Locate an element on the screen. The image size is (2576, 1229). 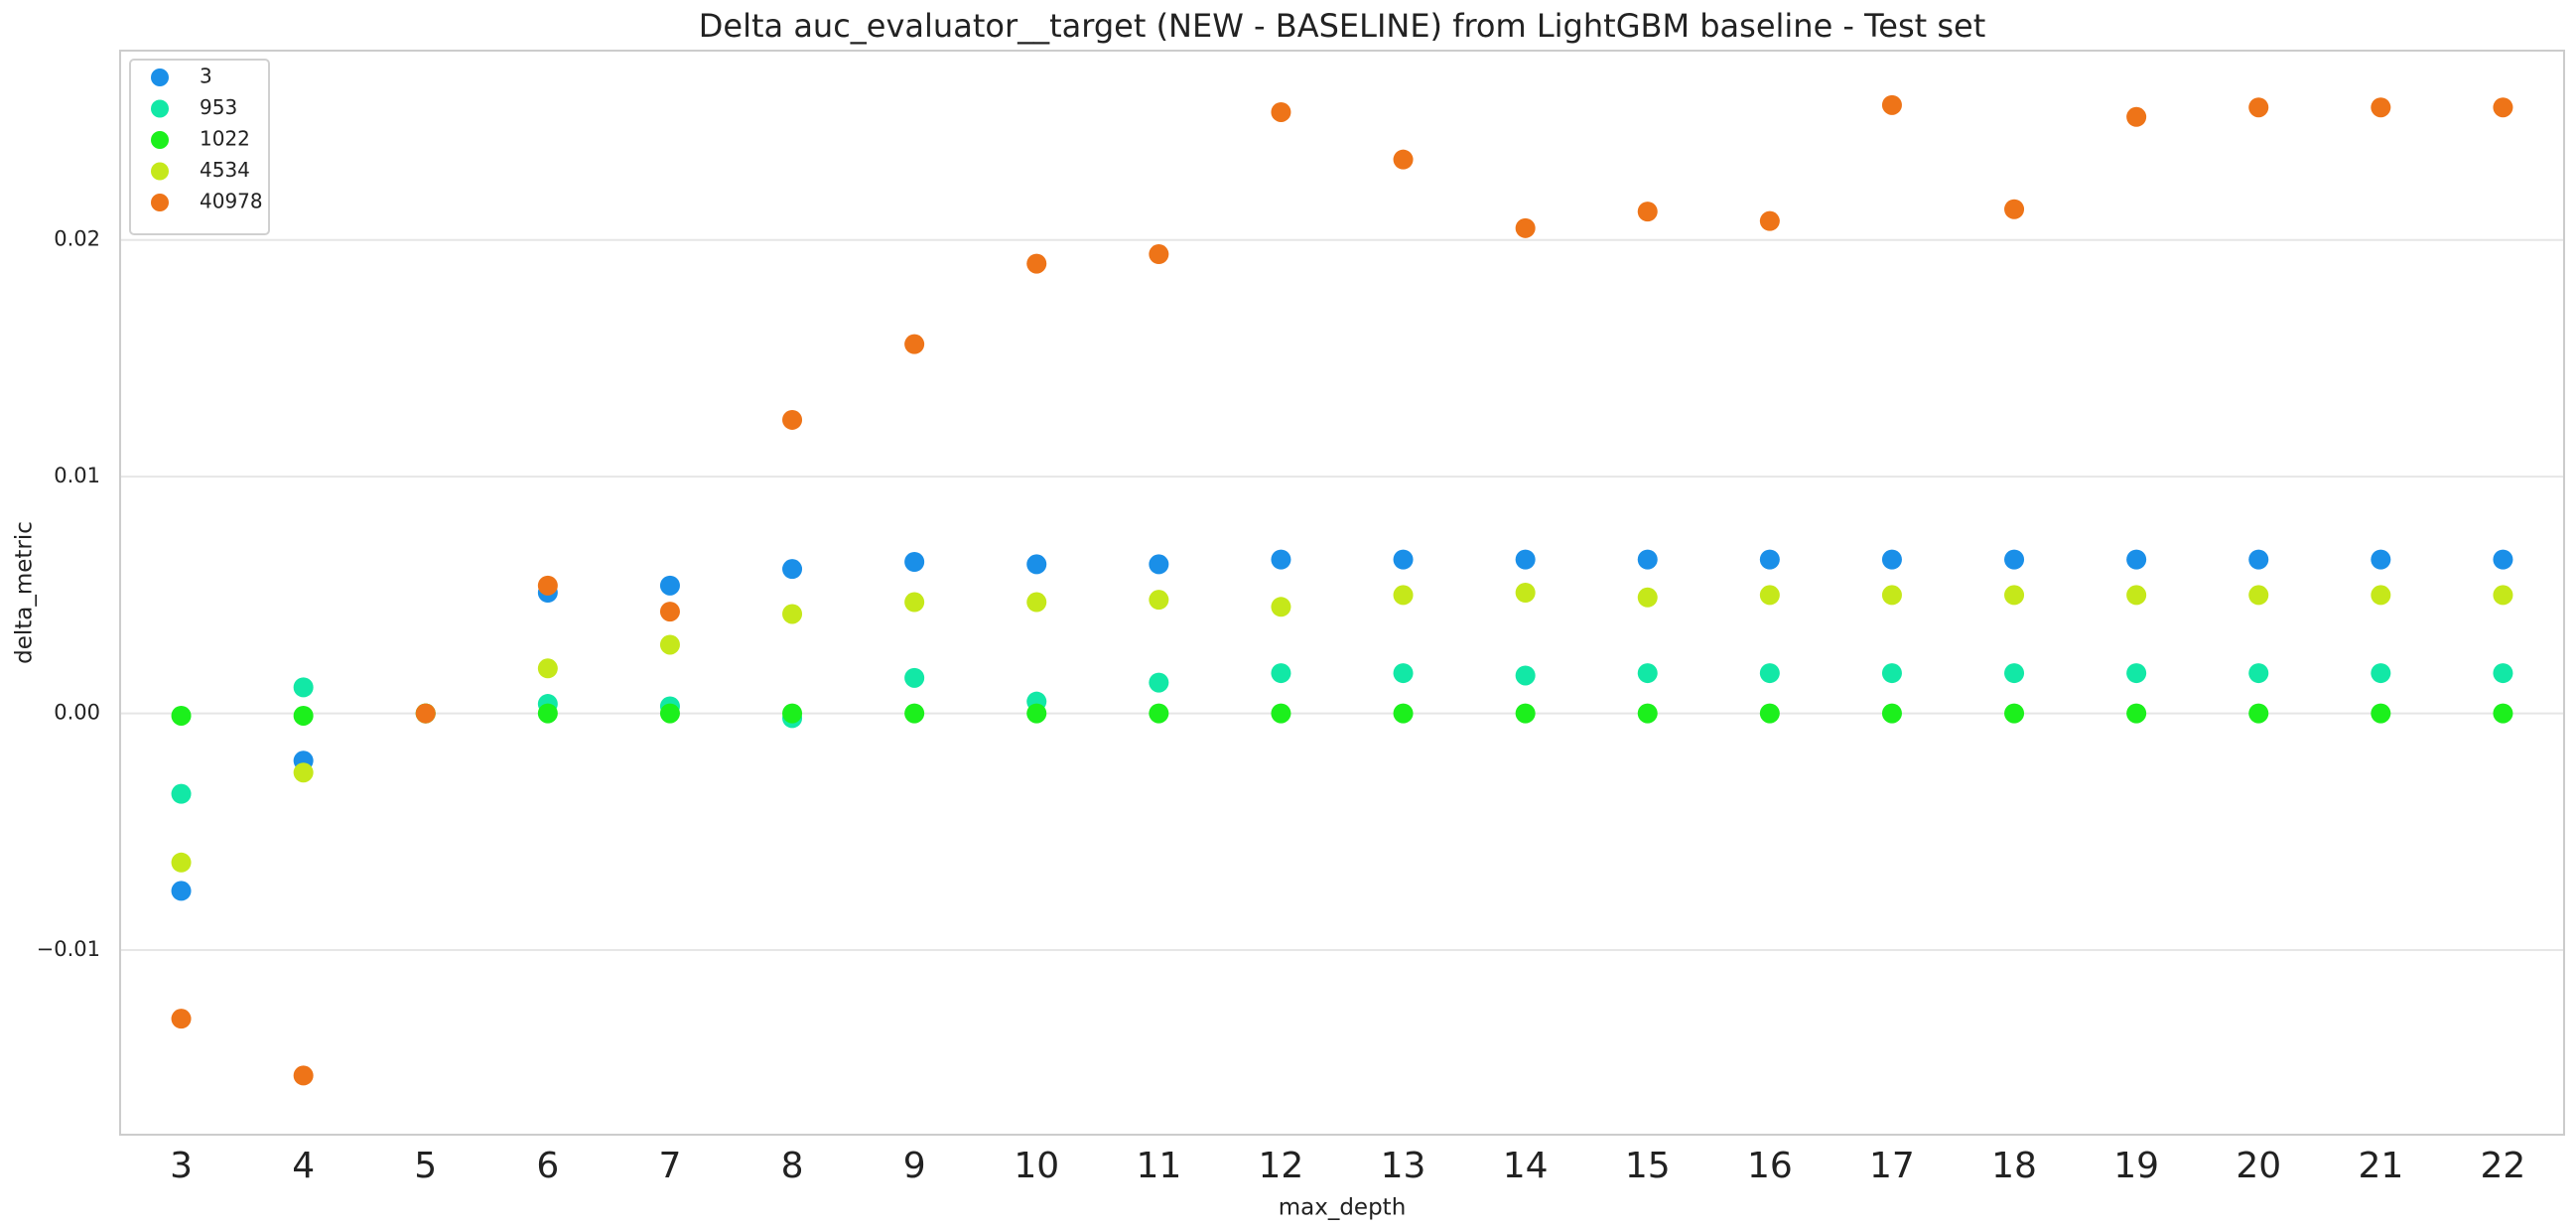
x-tick-label: 19 is located at coordinates (2136, 1166).